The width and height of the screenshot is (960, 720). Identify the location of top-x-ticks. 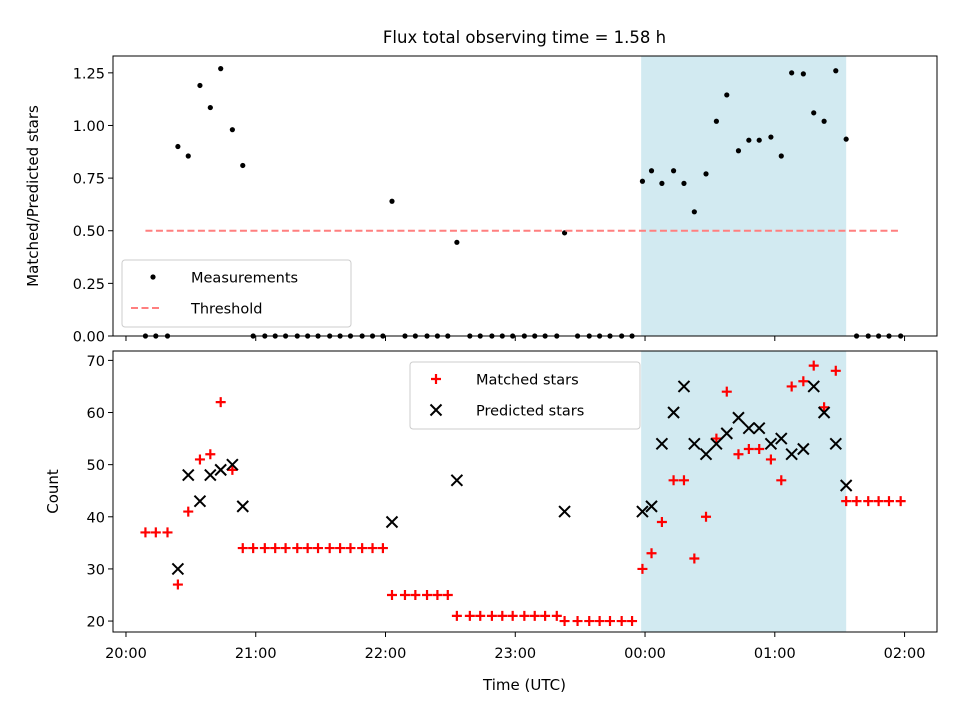
(515, 338).